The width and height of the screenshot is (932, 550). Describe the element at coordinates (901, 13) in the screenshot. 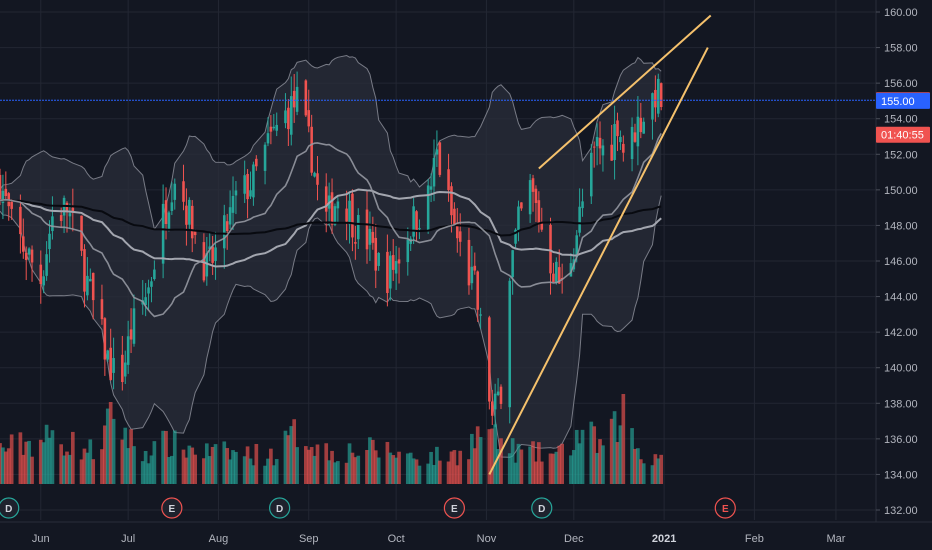

I see `y-tick-label: 160.00` at that location.